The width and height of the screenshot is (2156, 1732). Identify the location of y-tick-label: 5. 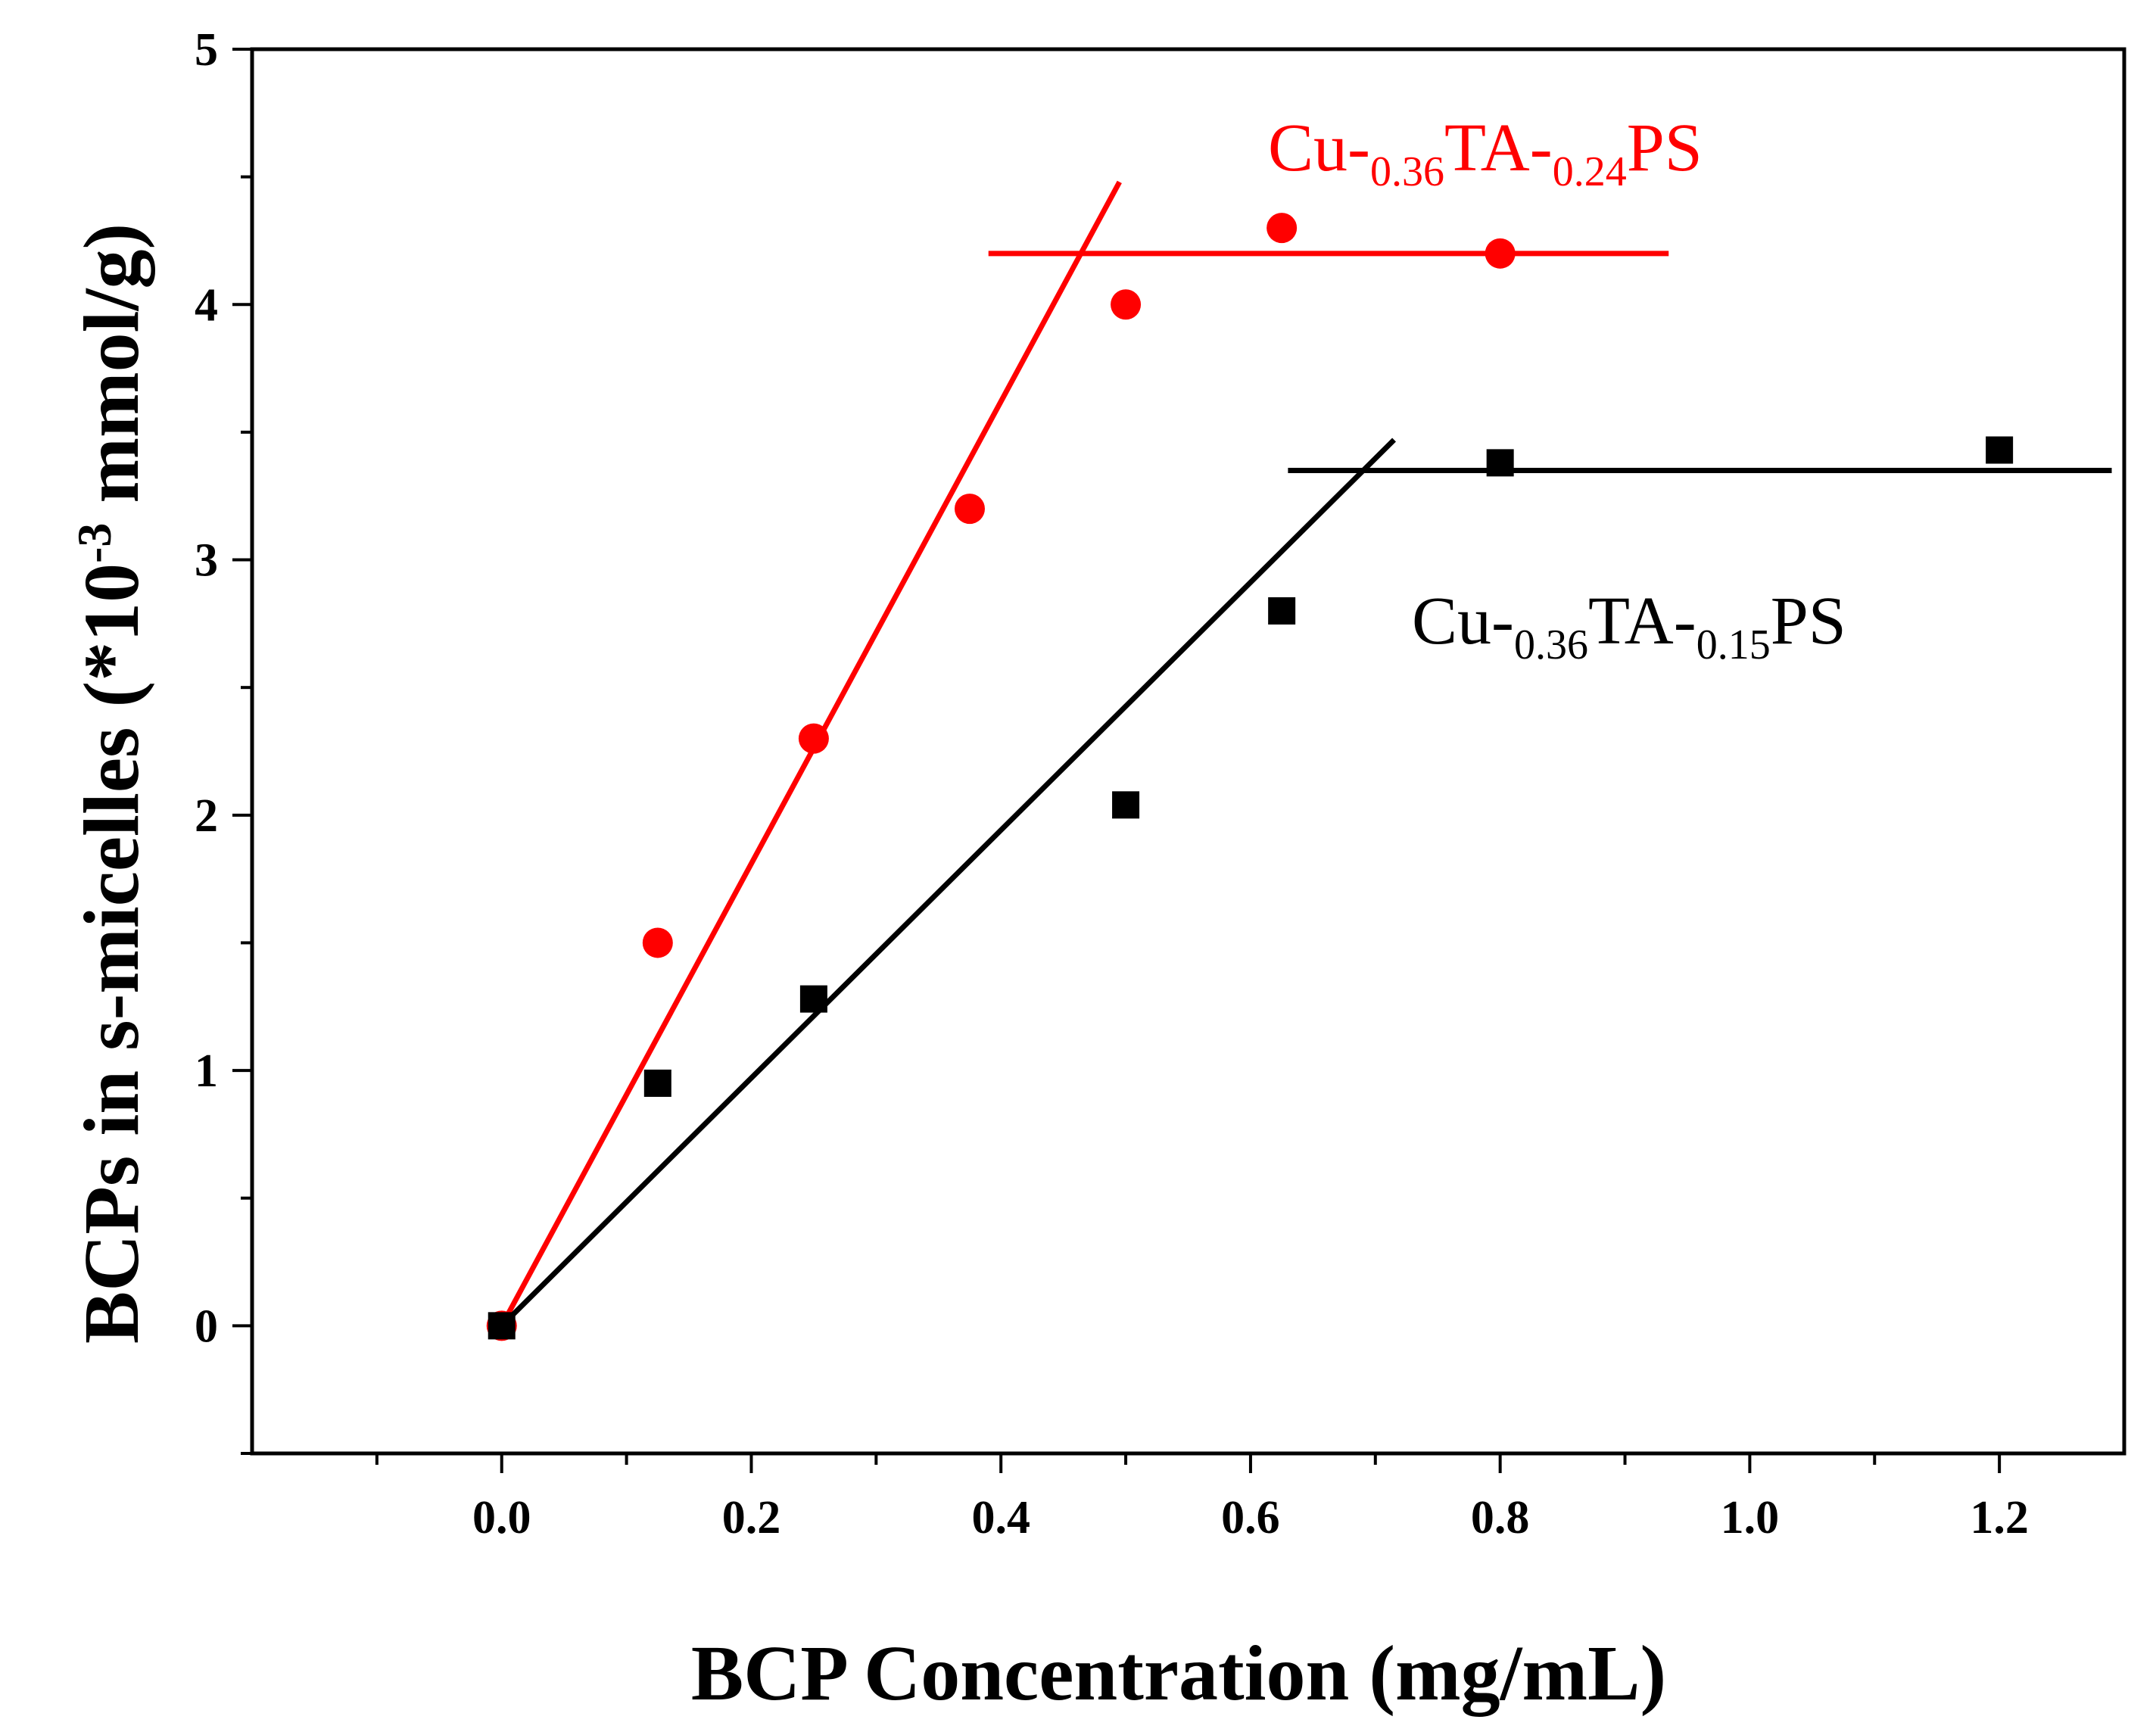
(207, 50).